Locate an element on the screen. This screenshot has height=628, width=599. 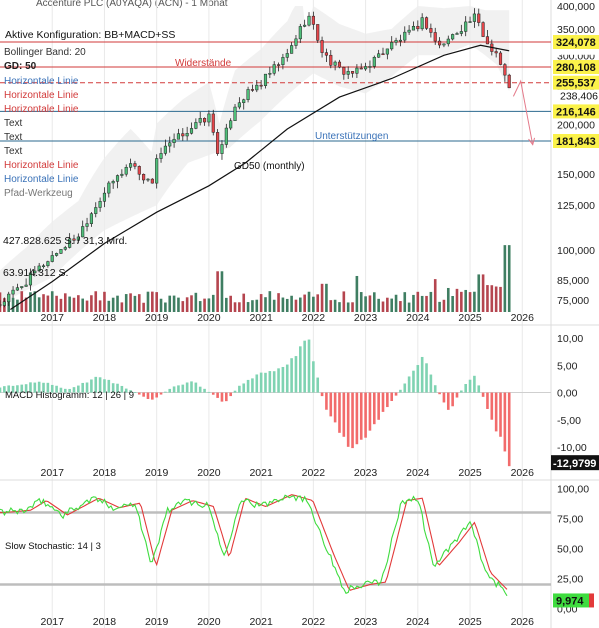
gd50-end-mask is located at coordinates (576, 50).